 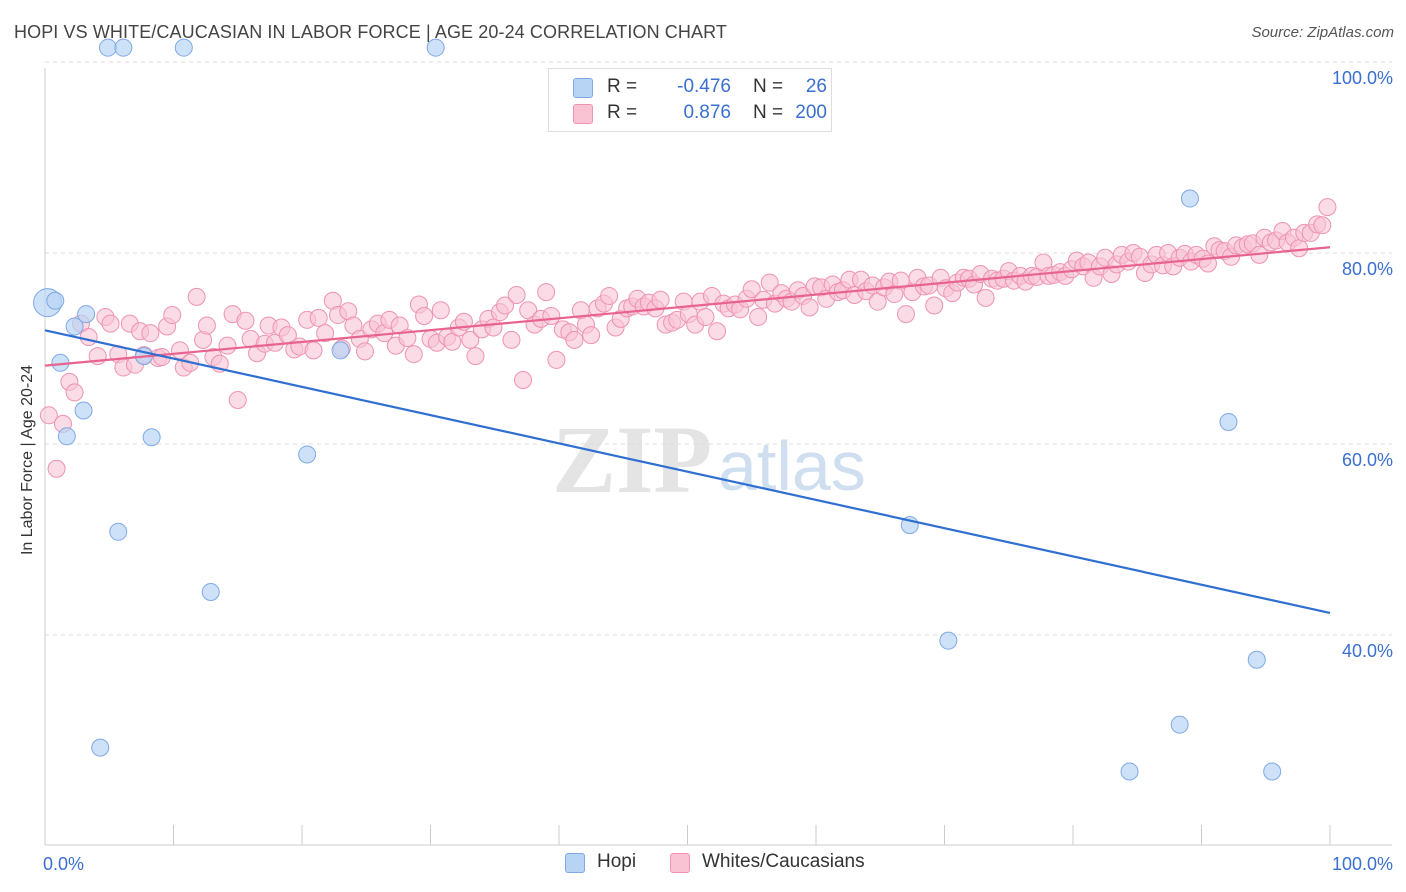 I want to click on y-tick-label: 80.0%, so click(x=1367, y=269).